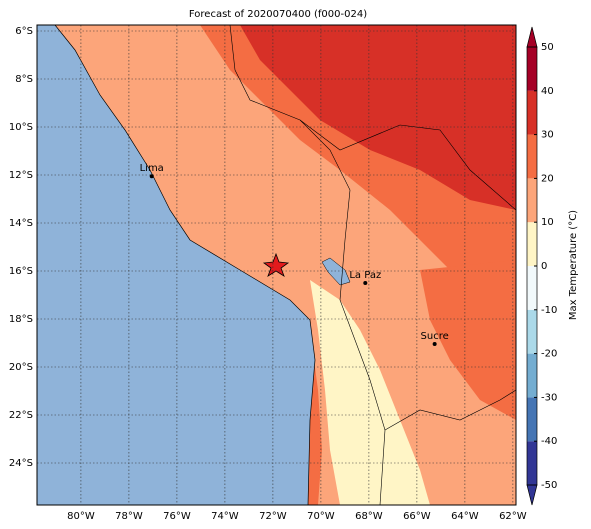 The width and height of the screenshot is (591, 529). What do you see at coordinates (435, 336) in the screenshot?
I see `city-label: Sucre` at bounding box center [435, 336].